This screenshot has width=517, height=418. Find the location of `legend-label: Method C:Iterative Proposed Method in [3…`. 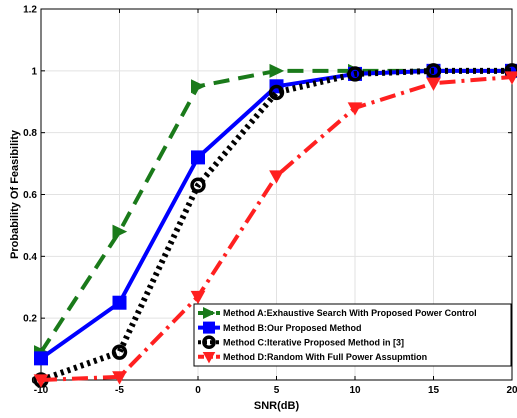

legend-label: Method C:Iterative Proposed Method in [3… is located at coordinates (313, 342).